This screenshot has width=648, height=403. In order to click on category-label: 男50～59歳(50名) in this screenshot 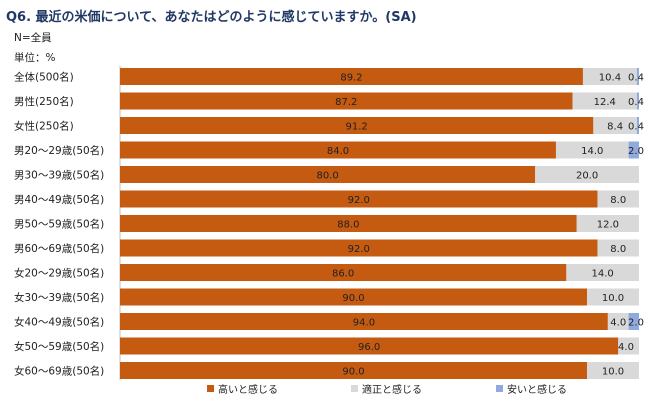, I will do `click(59, 224)`.